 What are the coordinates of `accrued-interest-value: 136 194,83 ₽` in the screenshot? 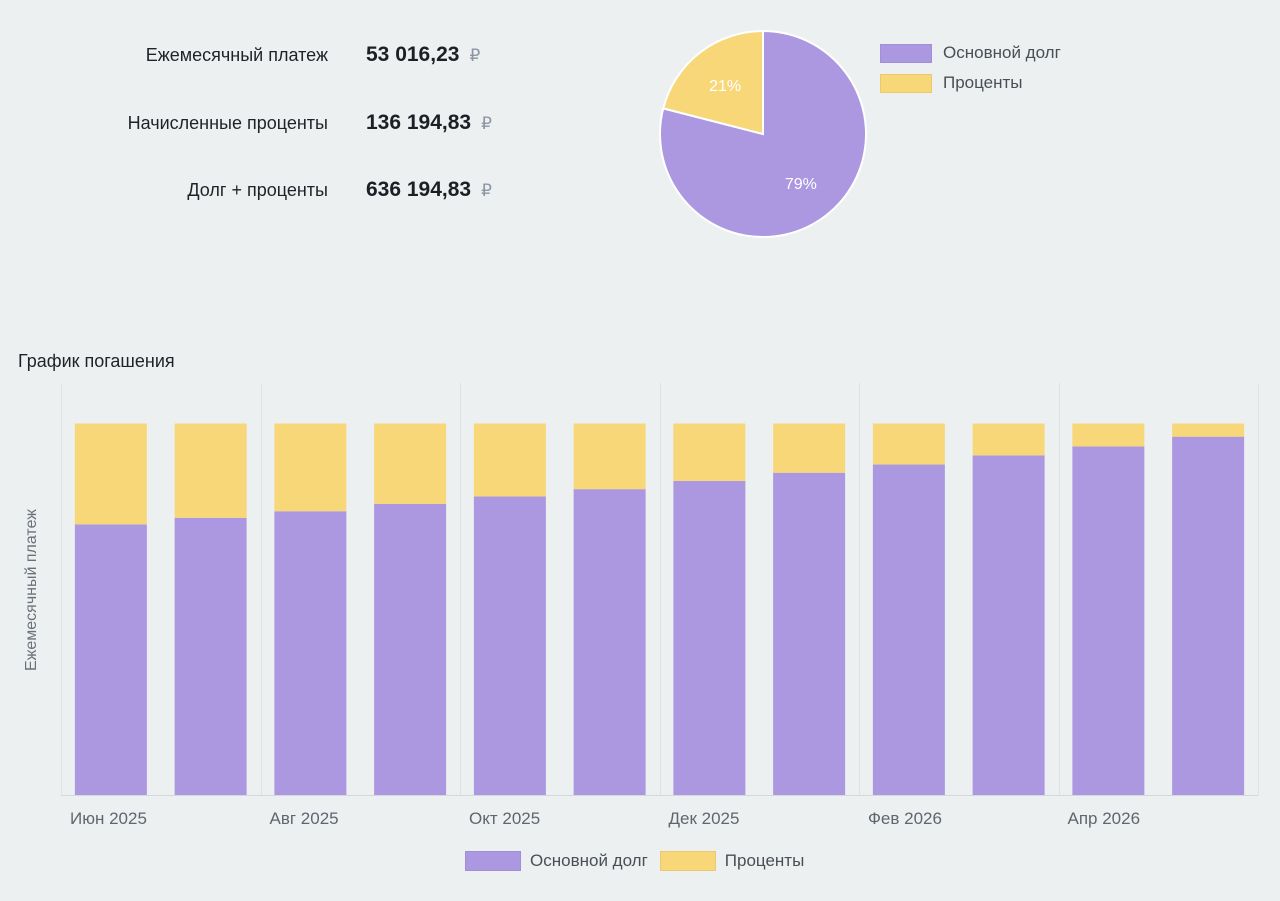 It's located at (429, 123).